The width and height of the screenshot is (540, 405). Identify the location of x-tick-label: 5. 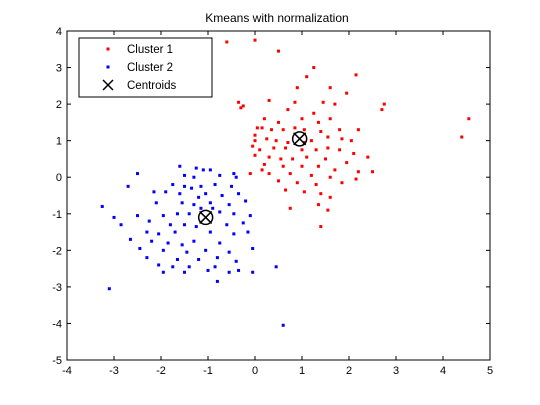
(490, 371).